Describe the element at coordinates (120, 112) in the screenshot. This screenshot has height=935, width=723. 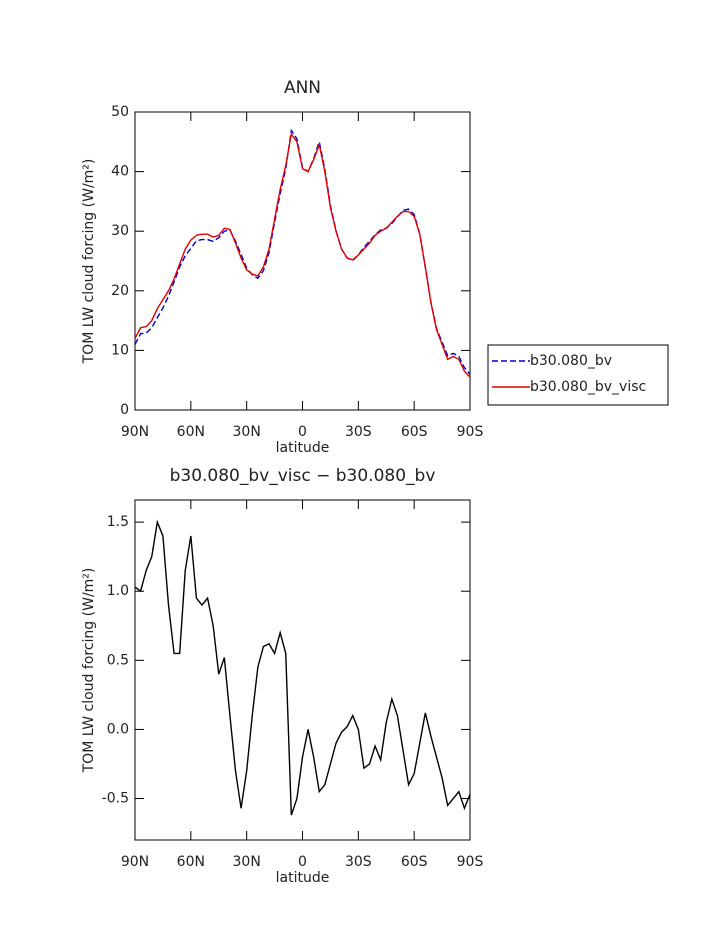
I see `y-tick-label: 50` at that location.